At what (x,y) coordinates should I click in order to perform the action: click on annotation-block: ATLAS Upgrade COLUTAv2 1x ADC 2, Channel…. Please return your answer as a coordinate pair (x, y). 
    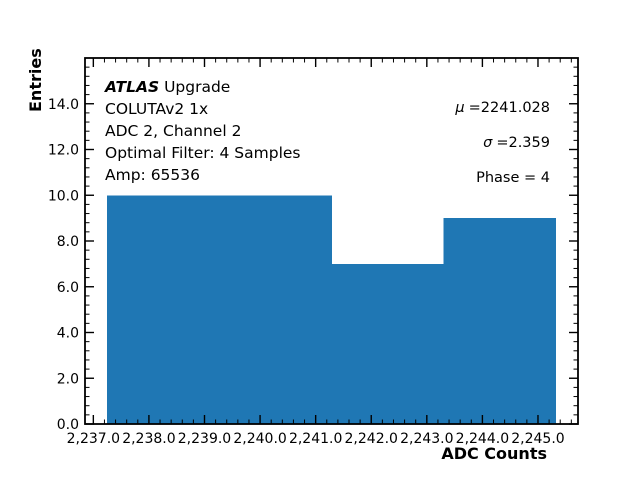
    Looking at the image, I should click on (203, 131).